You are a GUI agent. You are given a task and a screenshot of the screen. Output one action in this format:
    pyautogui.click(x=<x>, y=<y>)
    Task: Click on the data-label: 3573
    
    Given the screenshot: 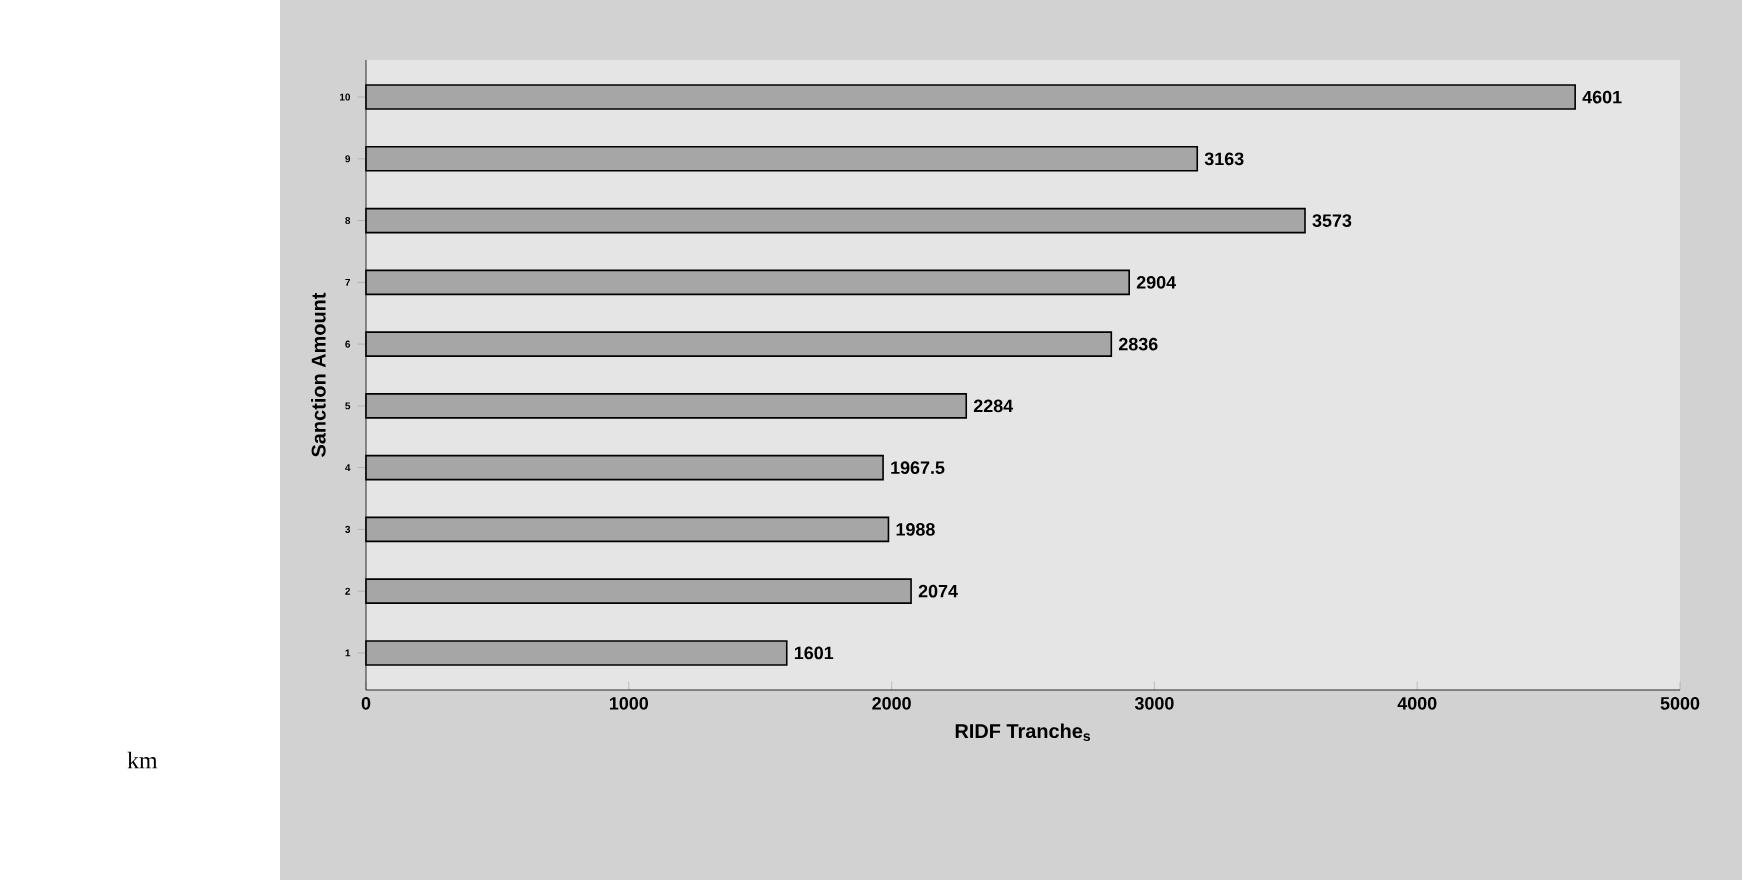 What is the action you would take?
    pyautogui.click(x=1332, y=220)
    